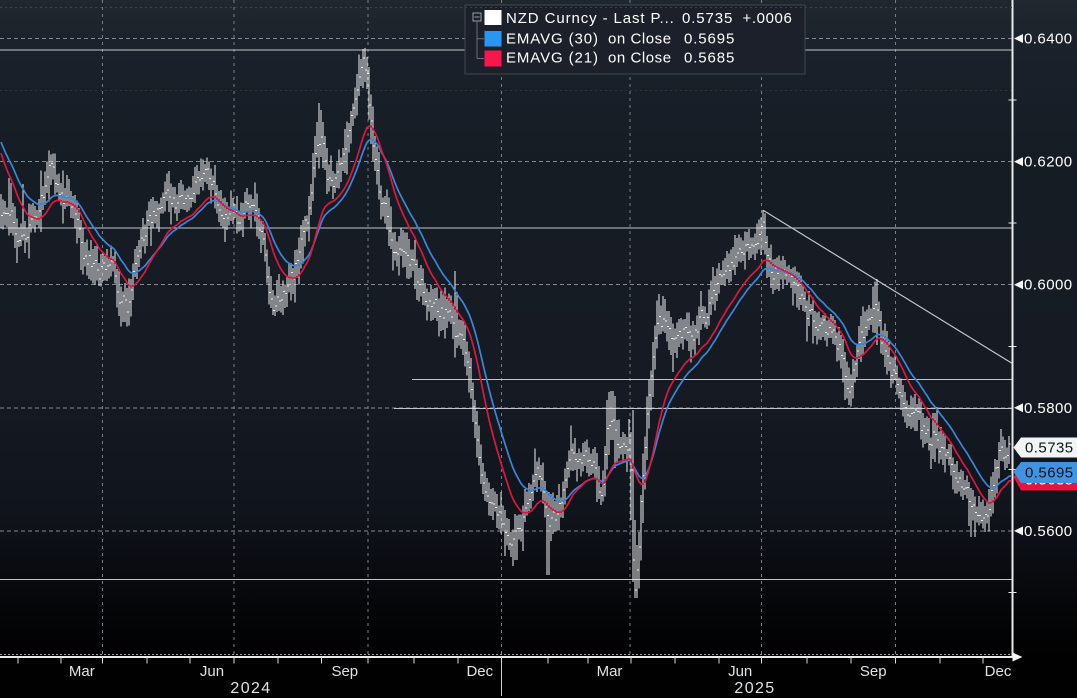 The height and width of the screenshot is (698, 1077). What do you see at coordinates (552, 39) in the screenshot?
I see `svg-text: EMAVG (30)` at bounding box center [552, 39].